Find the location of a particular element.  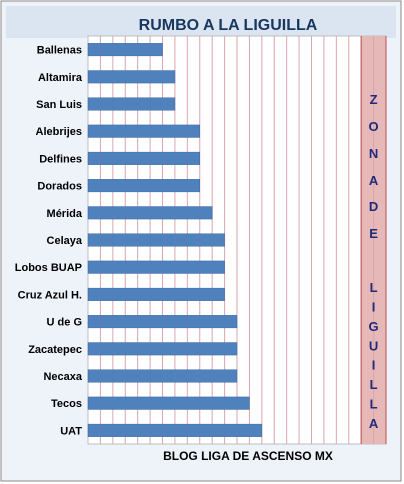

category-label: Tecos is located at coordinates (66, 404).